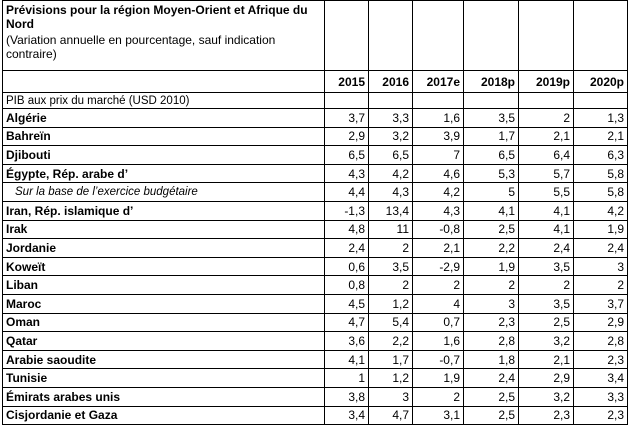 Image resolution: width=630 pixels, height=425 pixels. Describe the element at coordinates (315, 136) in the screenshot. I see `data-row: Bahreïn 2,9 3,2 3,9 1,7 2,1 2,1` at that location.